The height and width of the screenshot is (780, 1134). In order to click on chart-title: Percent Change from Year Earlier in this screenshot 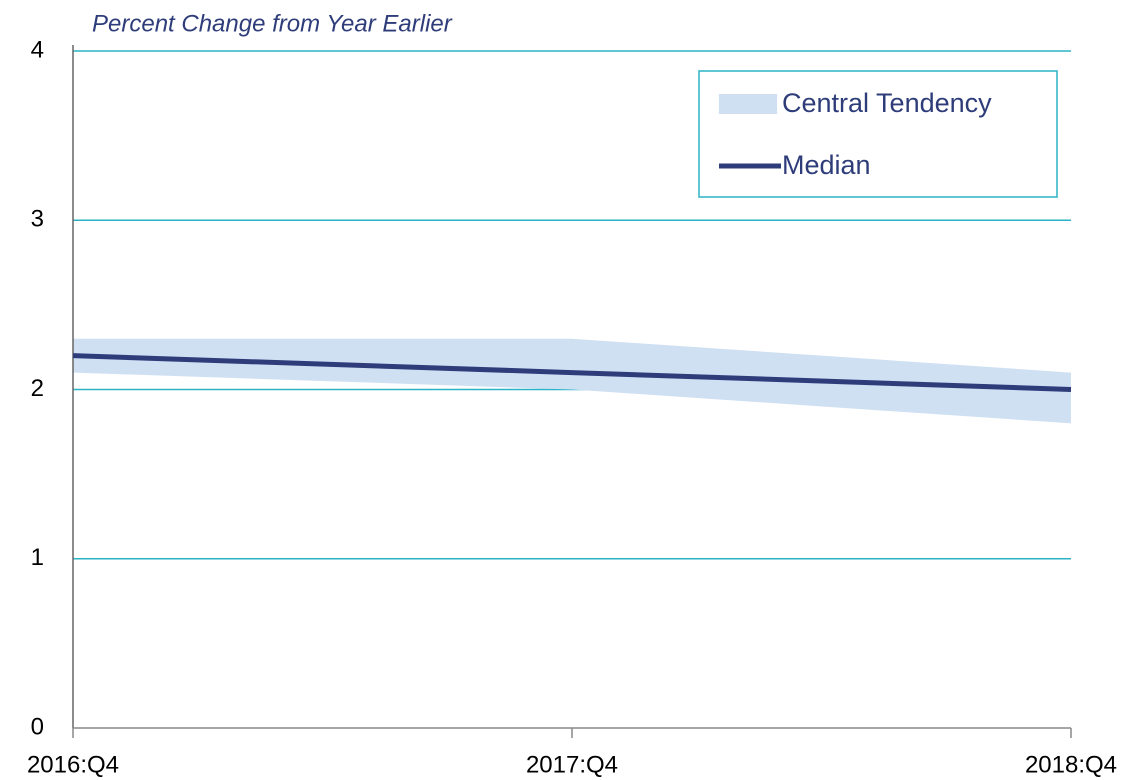, I will do `click(272, 23)`.